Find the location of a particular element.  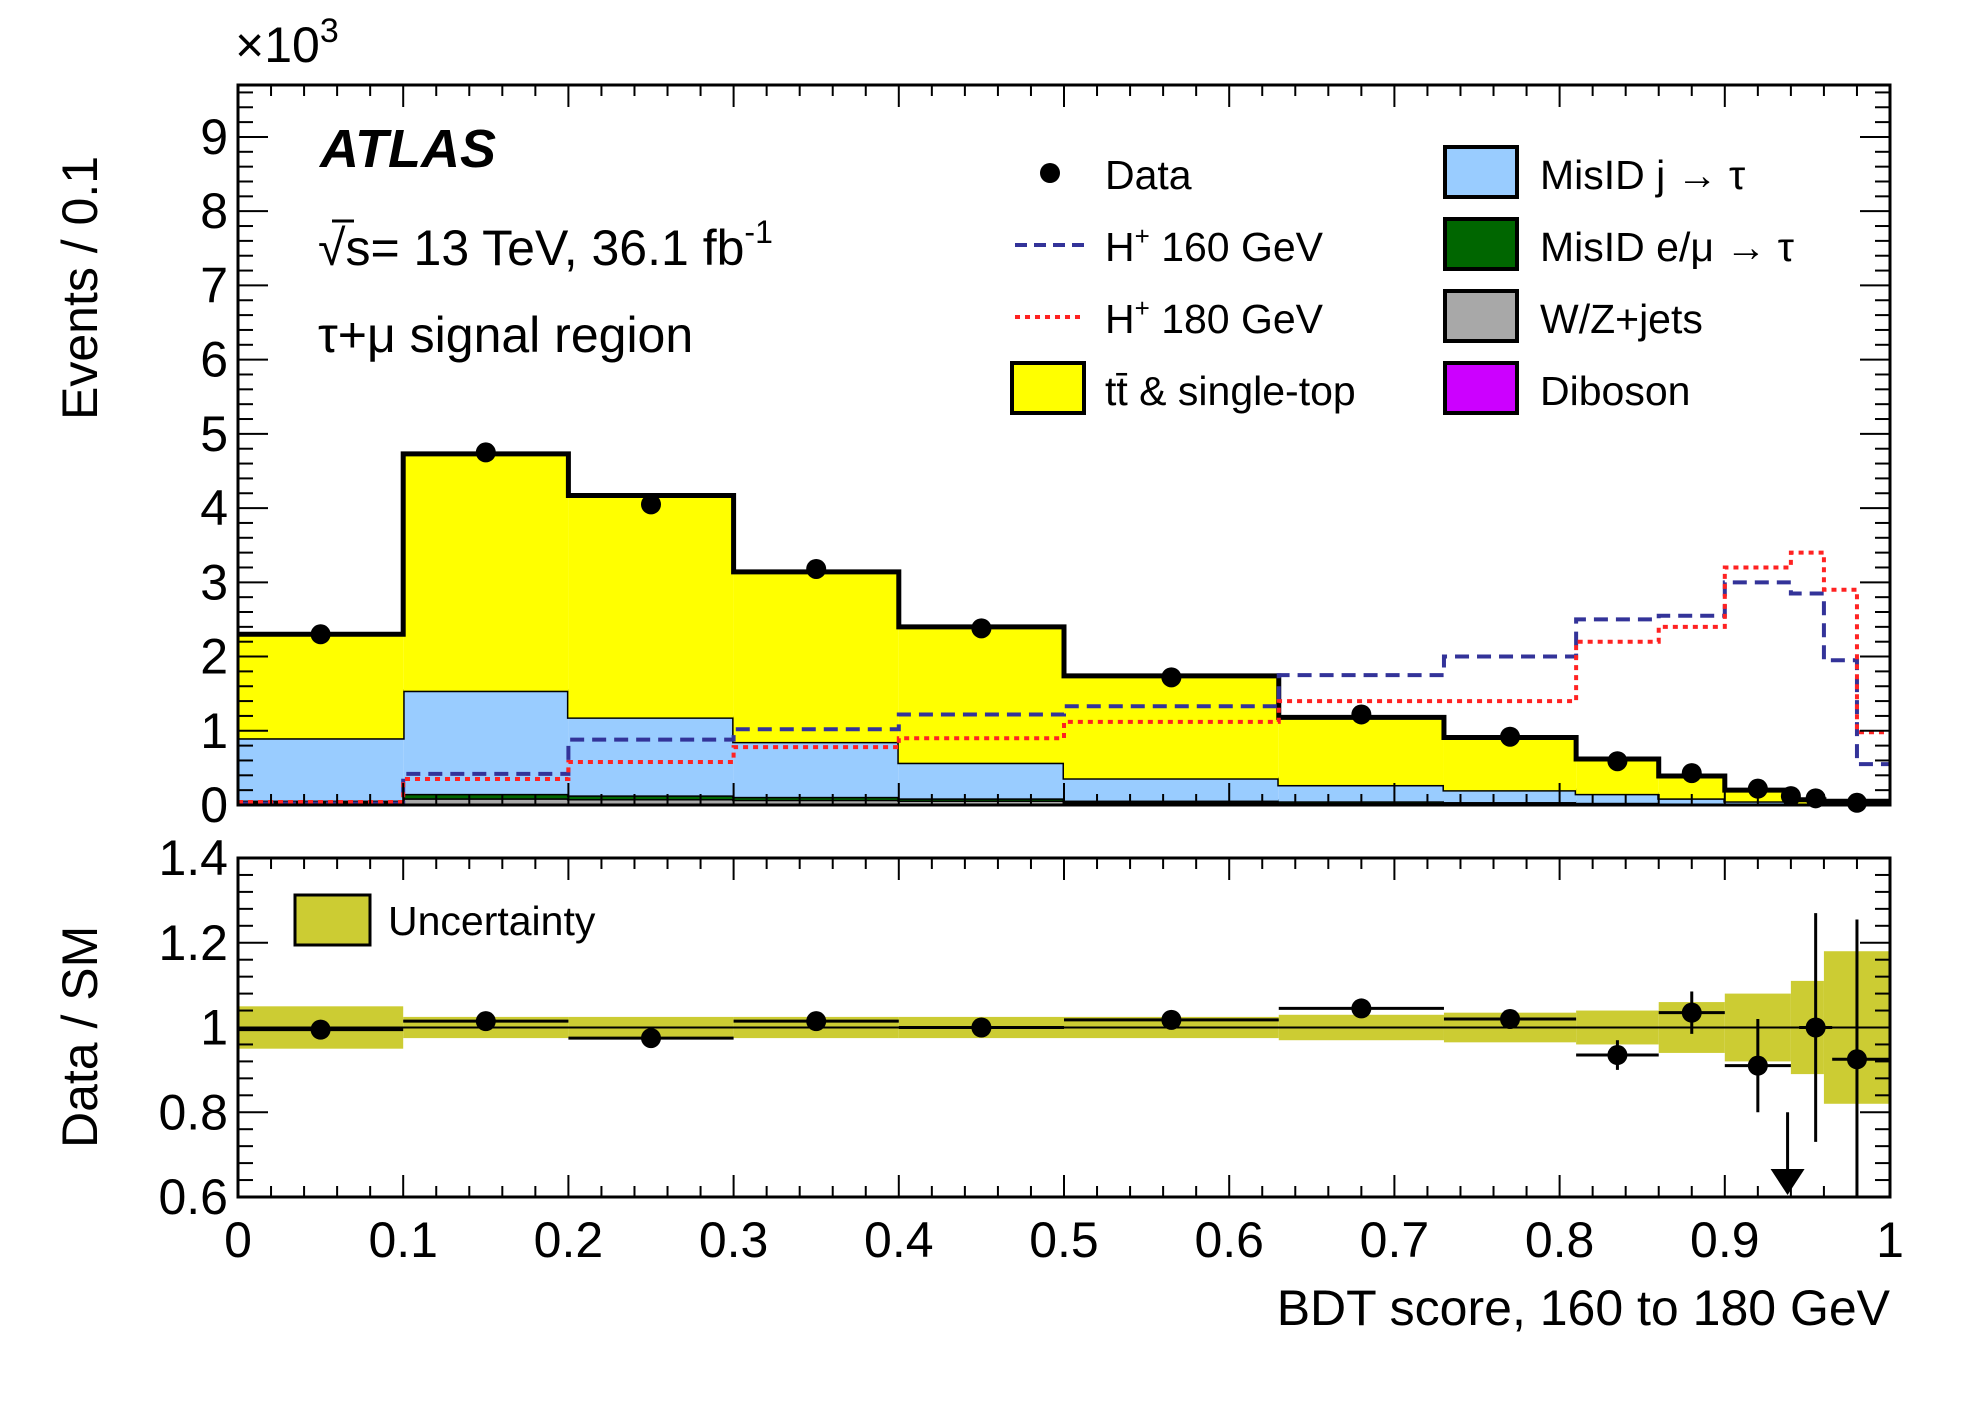

legend-label-5: MisID e/μ → τ is located at coordinates (1667, 247).